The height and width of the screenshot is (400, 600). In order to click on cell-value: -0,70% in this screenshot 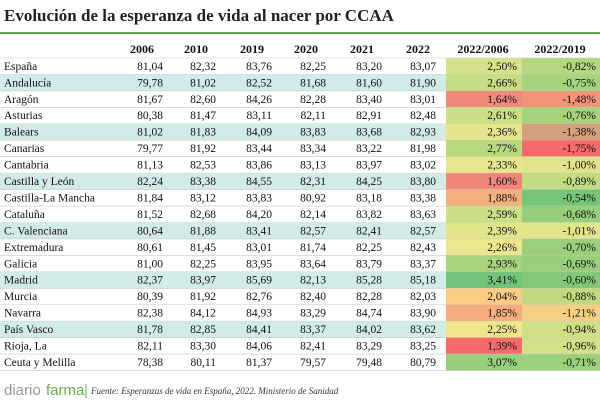, I will do `click(579, 248)`.